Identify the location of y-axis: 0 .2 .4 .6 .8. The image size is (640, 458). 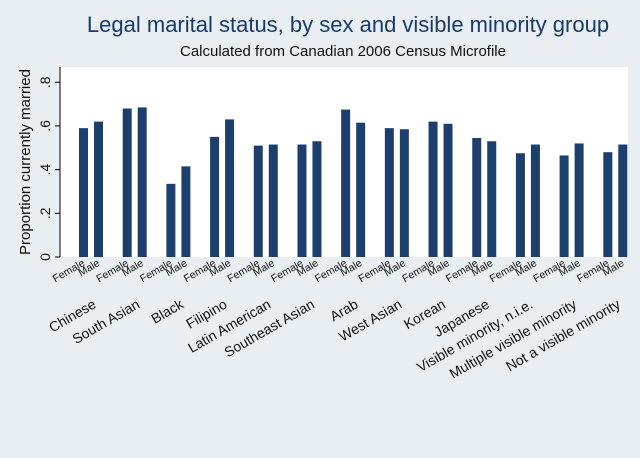
(49, 164).